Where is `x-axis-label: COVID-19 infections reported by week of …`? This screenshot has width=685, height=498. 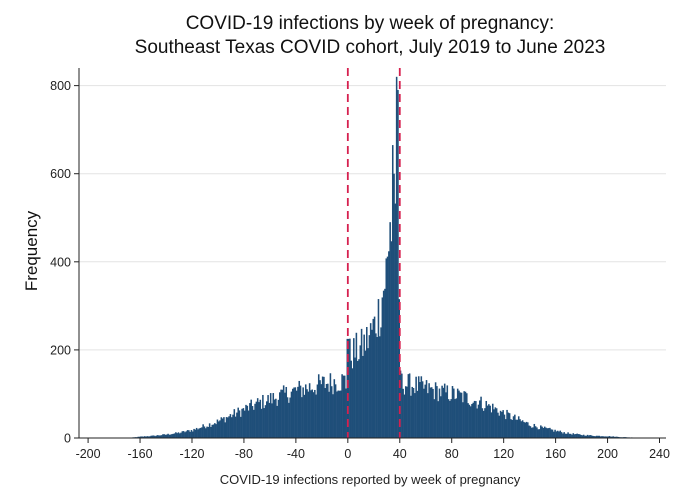
x-axis-label: COVID-19 infections reported by week of … is located at coordinates (370, 479).